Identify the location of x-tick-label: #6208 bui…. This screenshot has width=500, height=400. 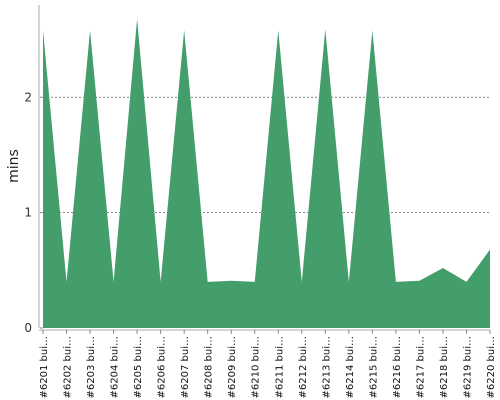
(209, 367).